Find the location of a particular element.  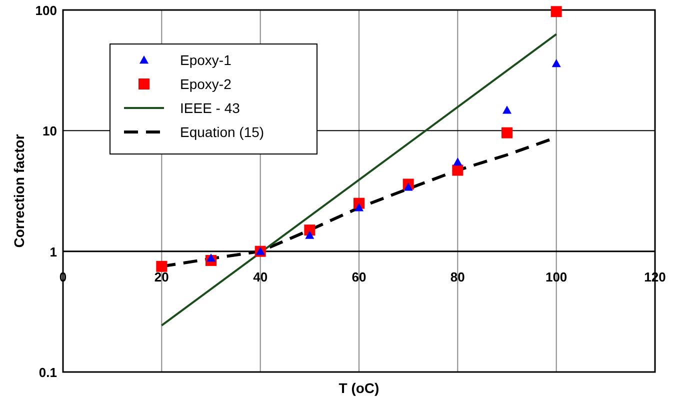

x-axis-title: T (oC) is located at coordinates (359, 388).